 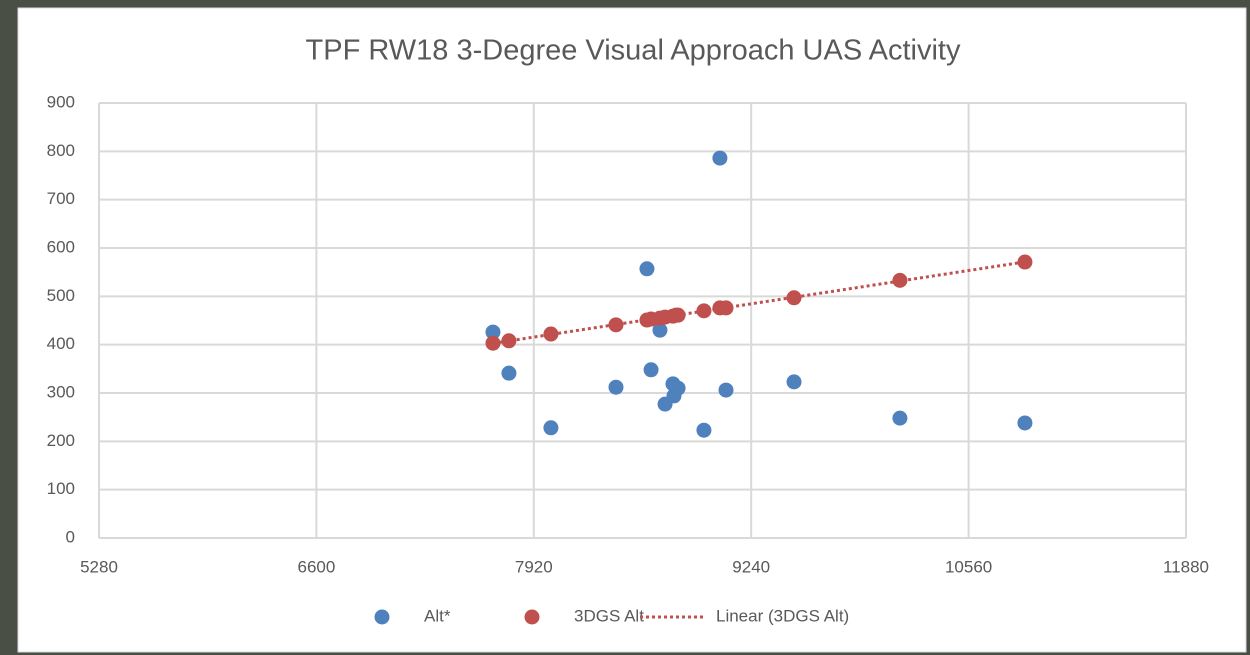 I want to click on legend-label: Alt*, so click(x=437, y=615).